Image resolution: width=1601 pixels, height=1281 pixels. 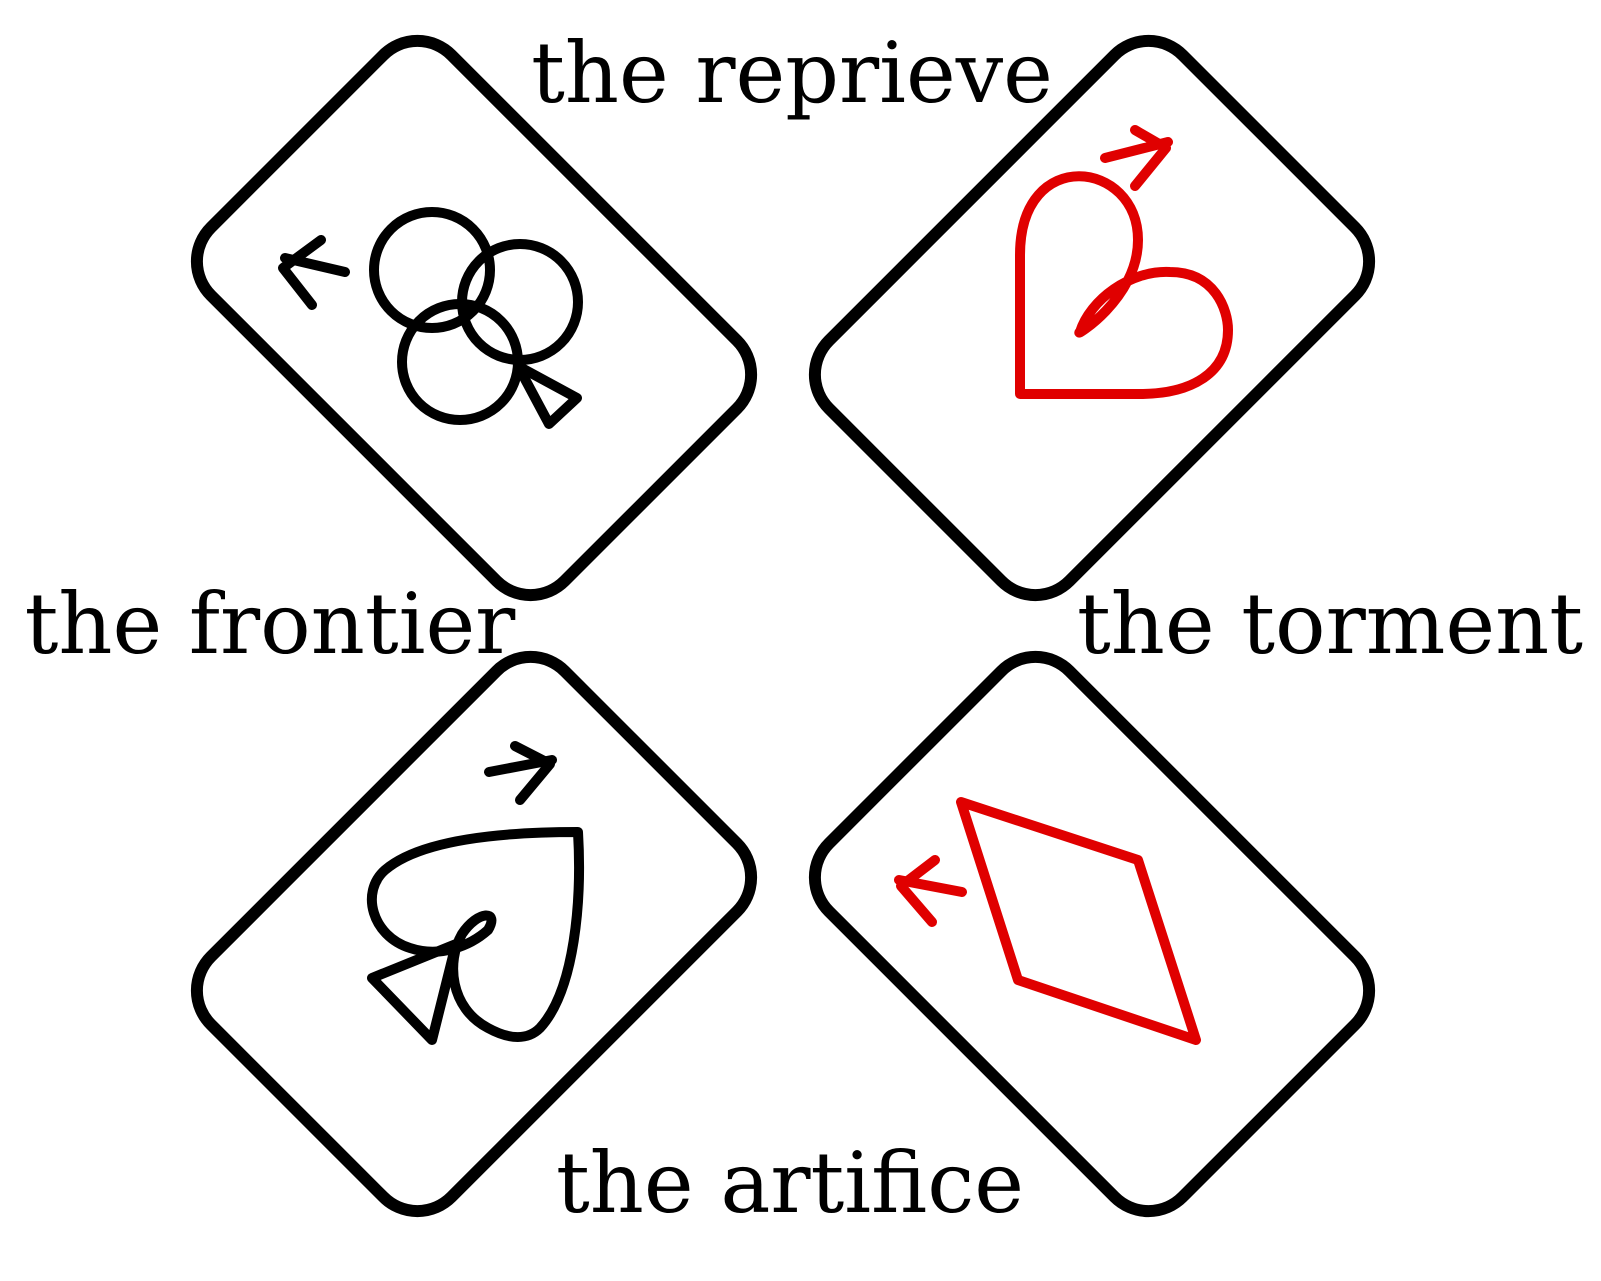 I want to click on diamond-suit-icon, so click(x=1078, y=921).